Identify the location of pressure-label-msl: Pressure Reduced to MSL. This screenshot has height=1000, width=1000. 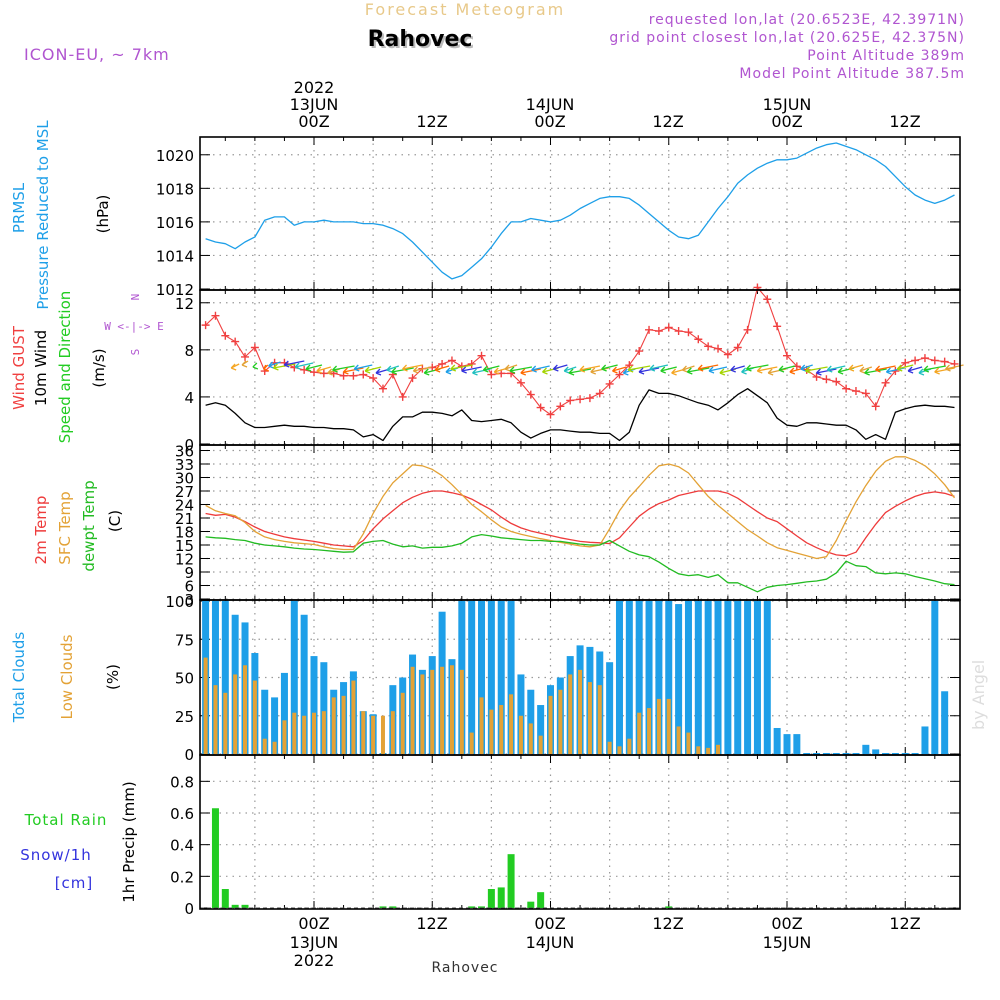
(43, 215).